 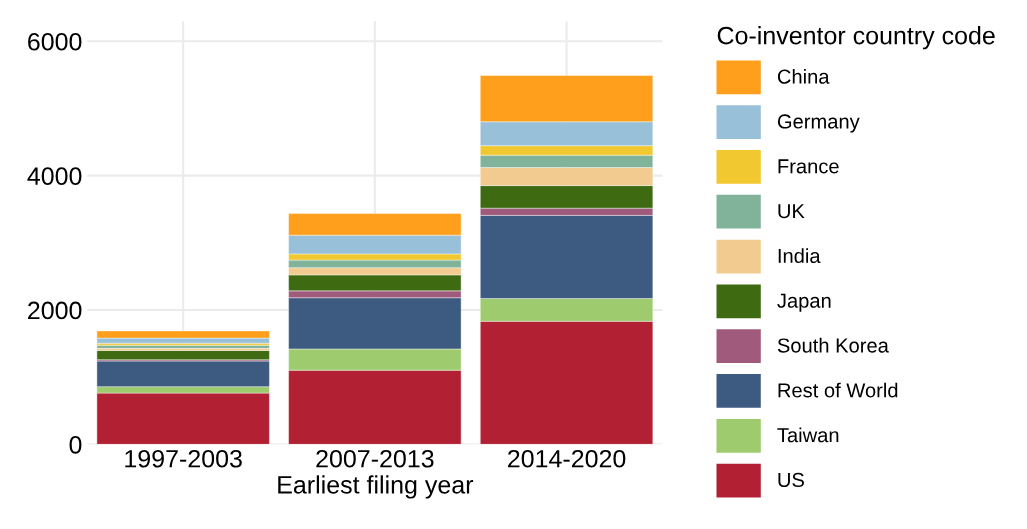 What do you see at coordinates (55, 310) in the screenshot?
I see `y-tick-label: 2000` at bounding box center [55, 310].